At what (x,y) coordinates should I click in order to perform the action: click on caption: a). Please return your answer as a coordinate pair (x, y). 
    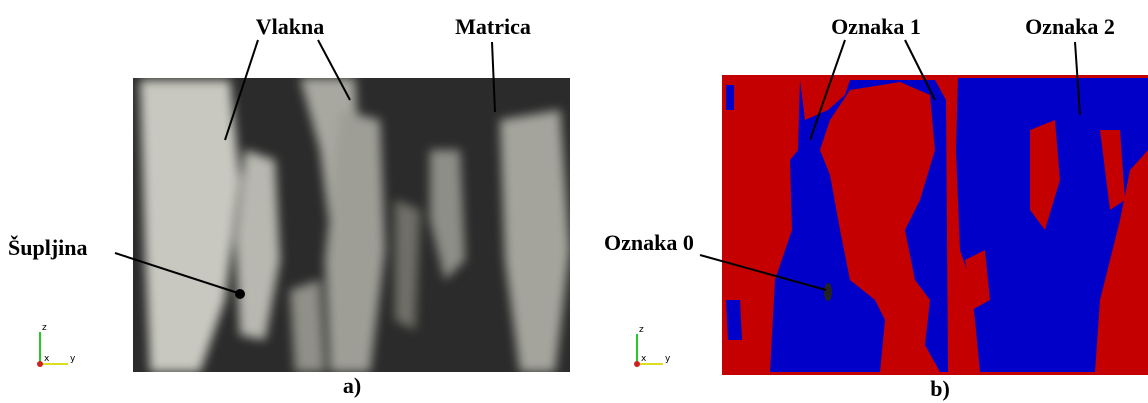
    Looking at the image, I should click on (352, 385).